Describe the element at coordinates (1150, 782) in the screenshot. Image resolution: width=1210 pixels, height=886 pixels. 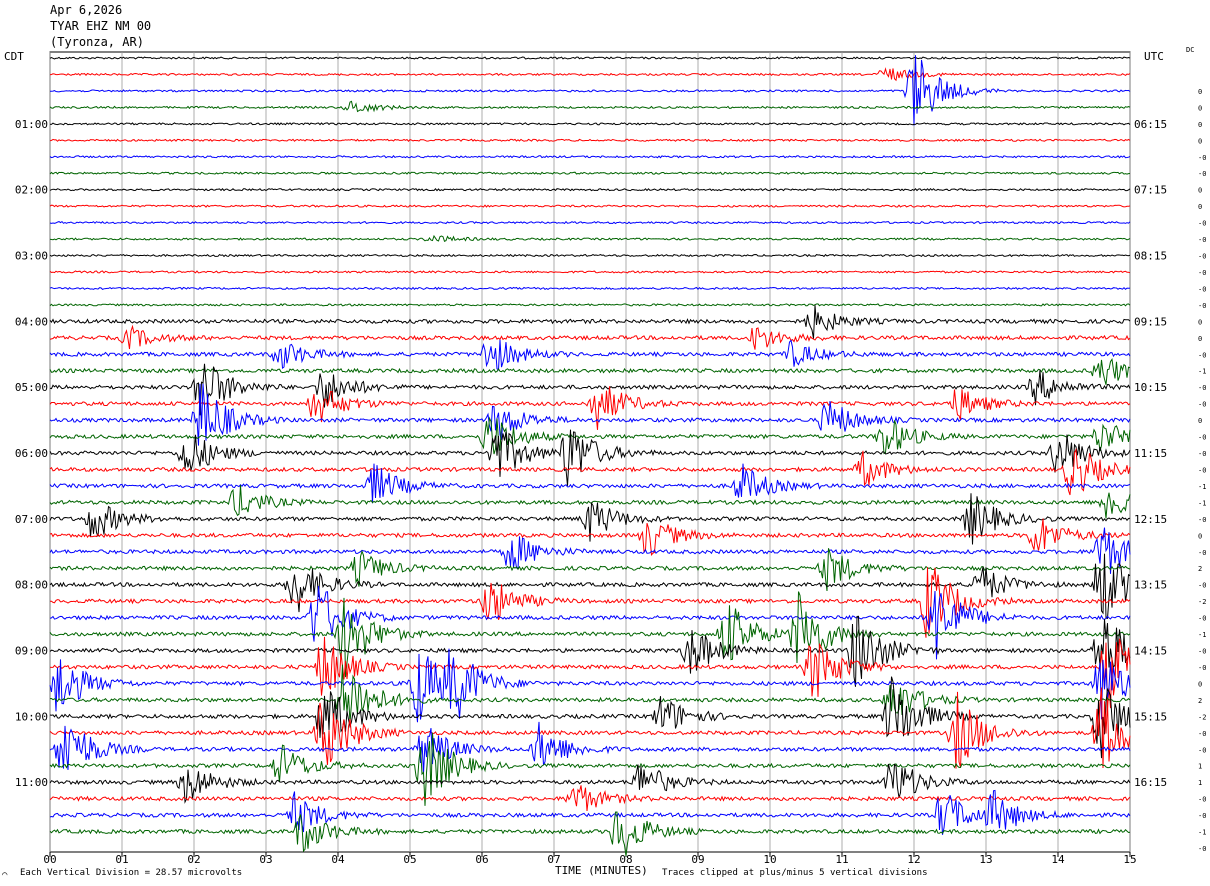
I see `right-hour-label: 16:15` at that location.